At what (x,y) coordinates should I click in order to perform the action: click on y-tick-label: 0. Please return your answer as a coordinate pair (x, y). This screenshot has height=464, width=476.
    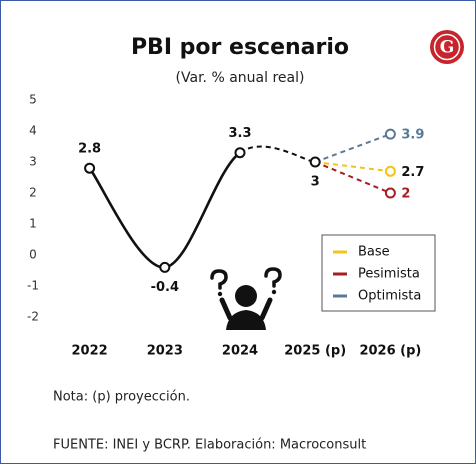
    Looking at the image, I should click on (33, 255).